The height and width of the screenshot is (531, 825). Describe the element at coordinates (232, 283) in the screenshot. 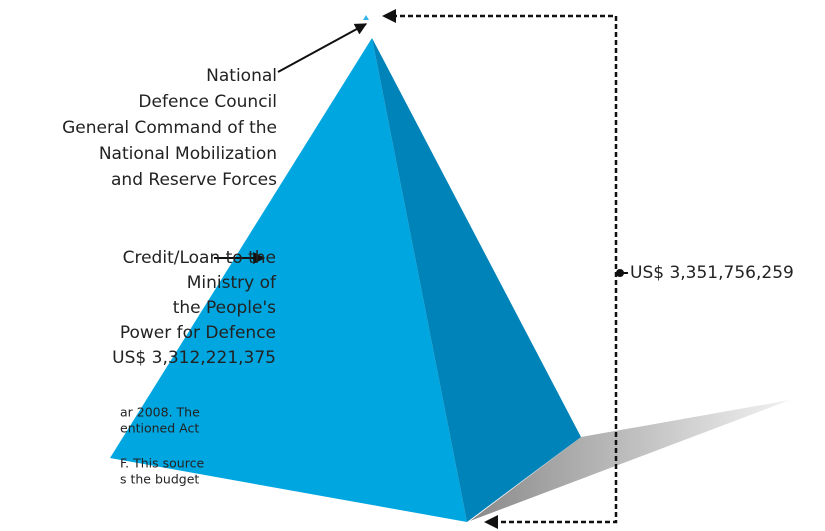

I see `base-label-line: Ministry of` at that location.